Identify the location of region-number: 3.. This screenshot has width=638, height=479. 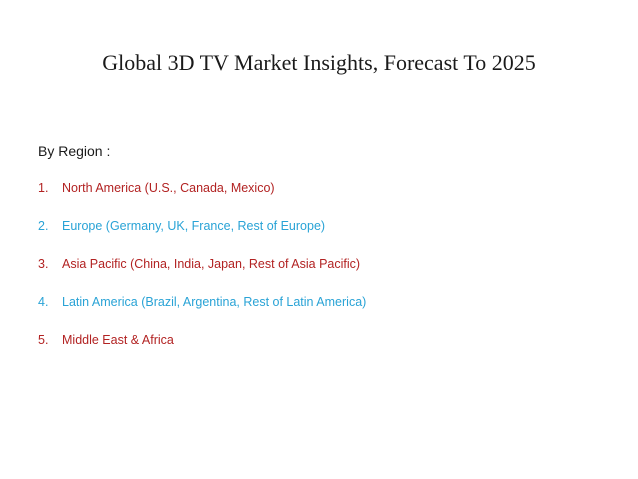
(43, 264).